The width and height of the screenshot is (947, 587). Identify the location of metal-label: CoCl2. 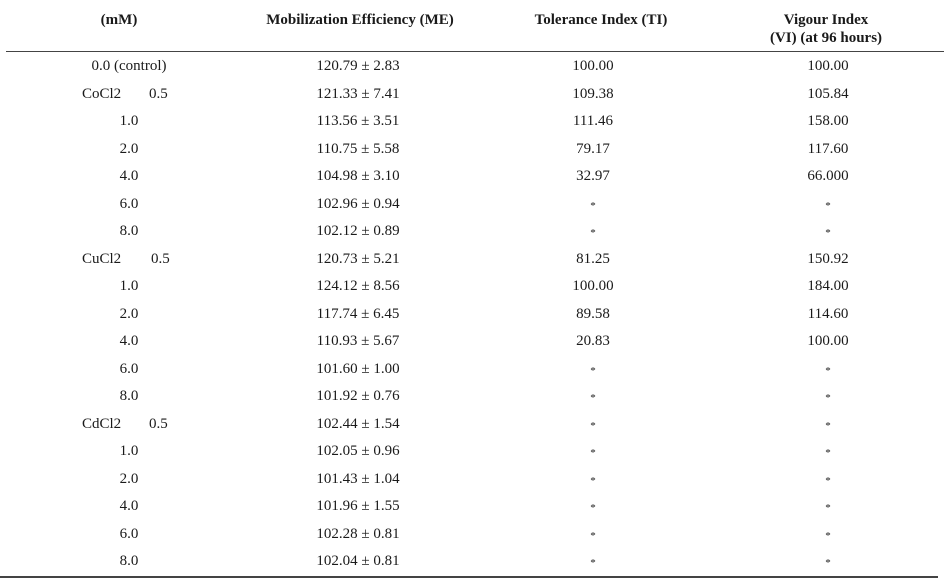
(102, 93).